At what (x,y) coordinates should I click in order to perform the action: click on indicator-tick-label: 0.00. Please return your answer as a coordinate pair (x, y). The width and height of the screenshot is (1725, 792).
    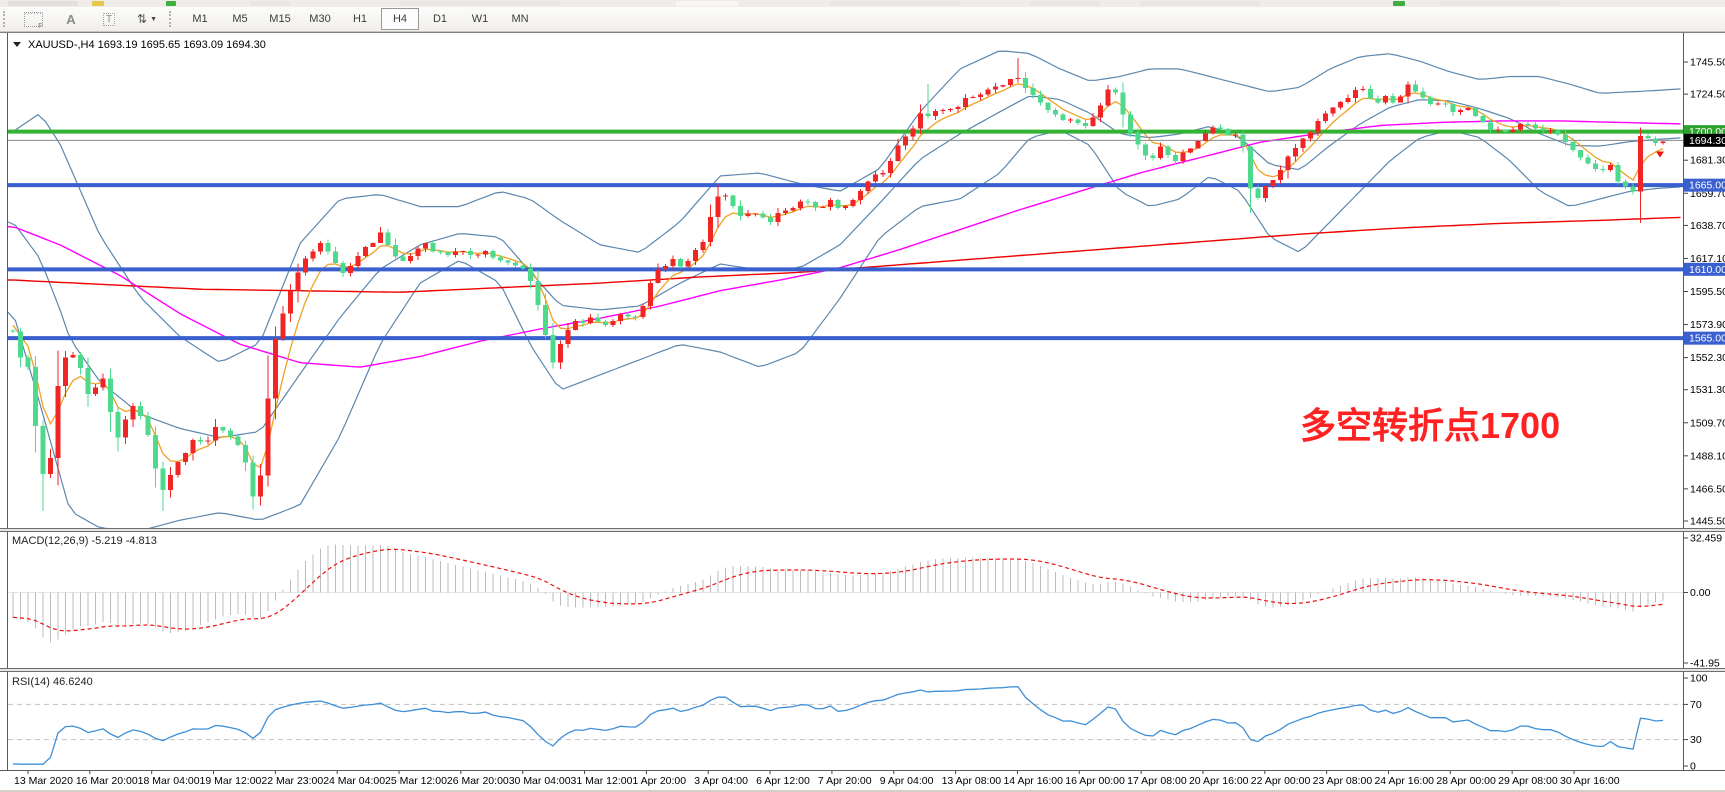
    Looking at the image, I should click on (1700, 593).